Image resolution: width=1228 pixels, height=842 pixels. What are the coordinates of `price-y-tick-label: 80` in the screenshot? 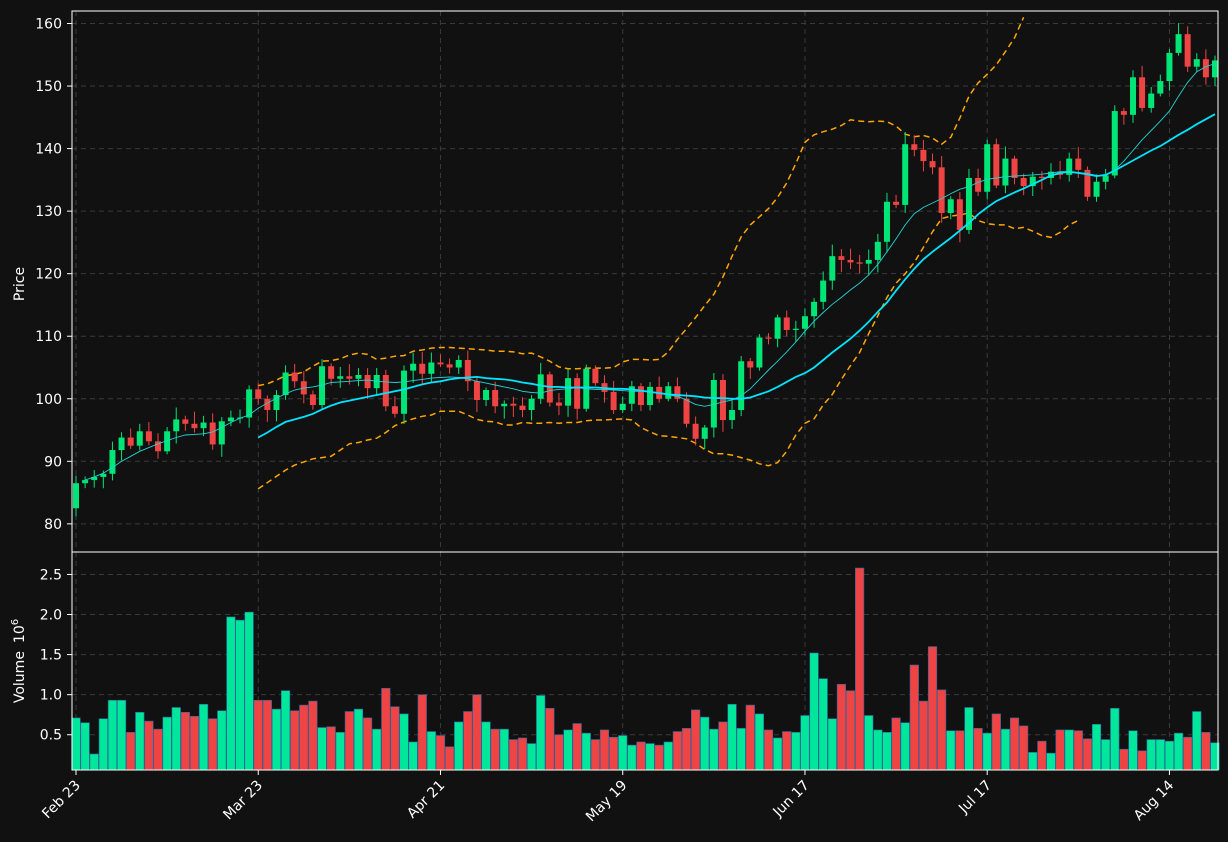 It's located at (53, 525).